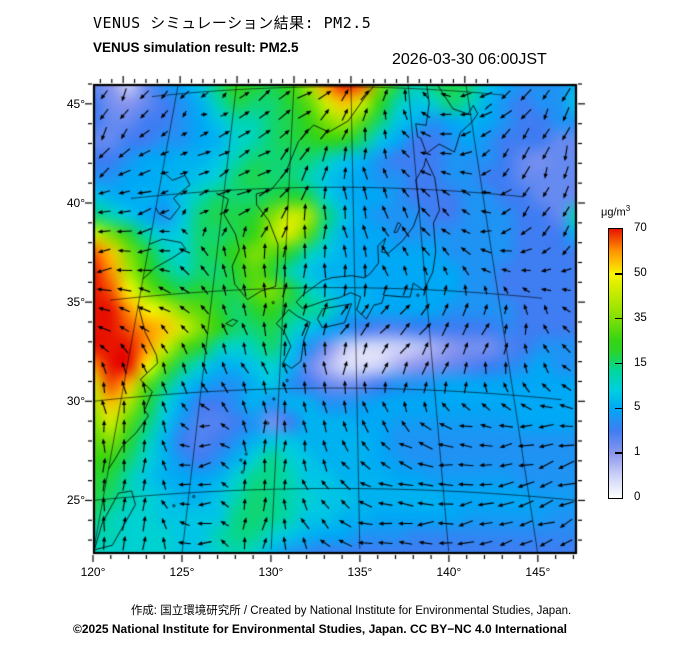 The image size is (700, 649). What do you see at coordinates (449, 572) in the screenshot?
I see `lon-axis-label: 140°` at bounding box center [449, 572].